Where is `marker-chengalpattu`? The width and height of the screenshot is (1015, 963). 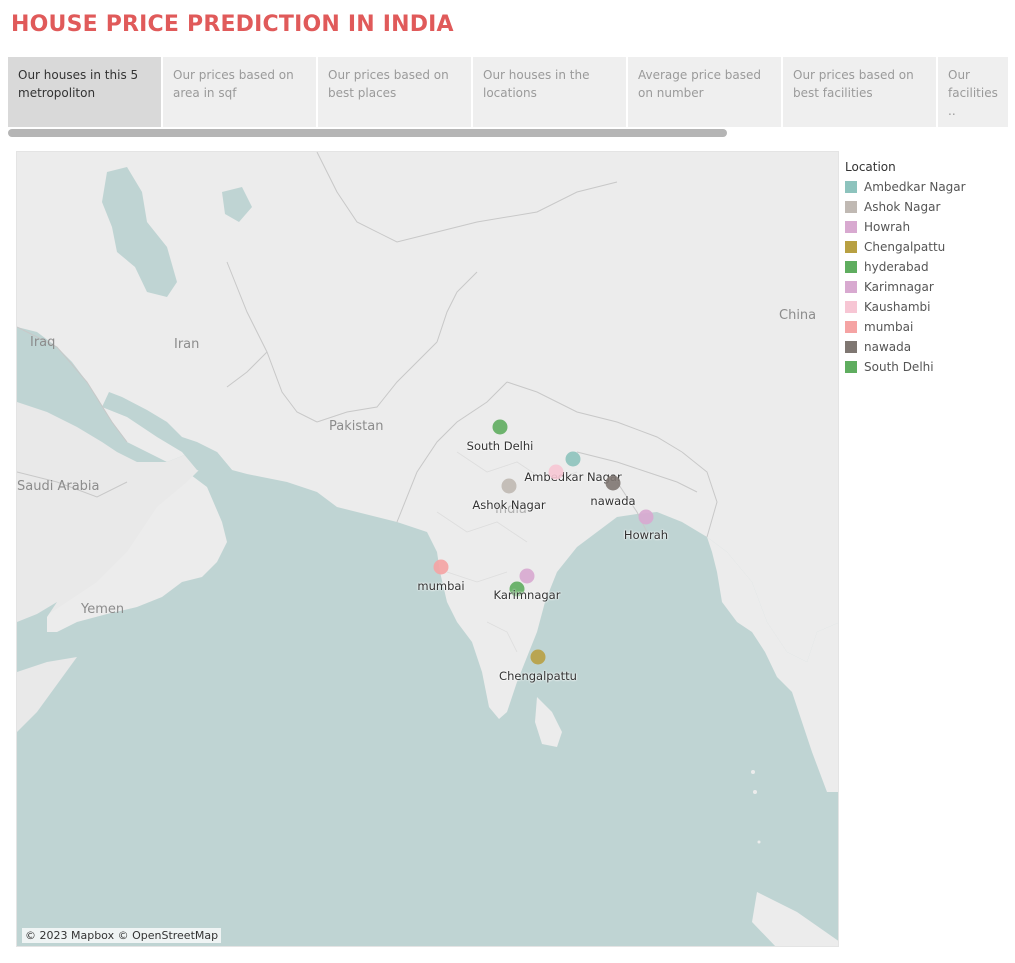
marker-chengalpattu is located at coordinates (538, 657).